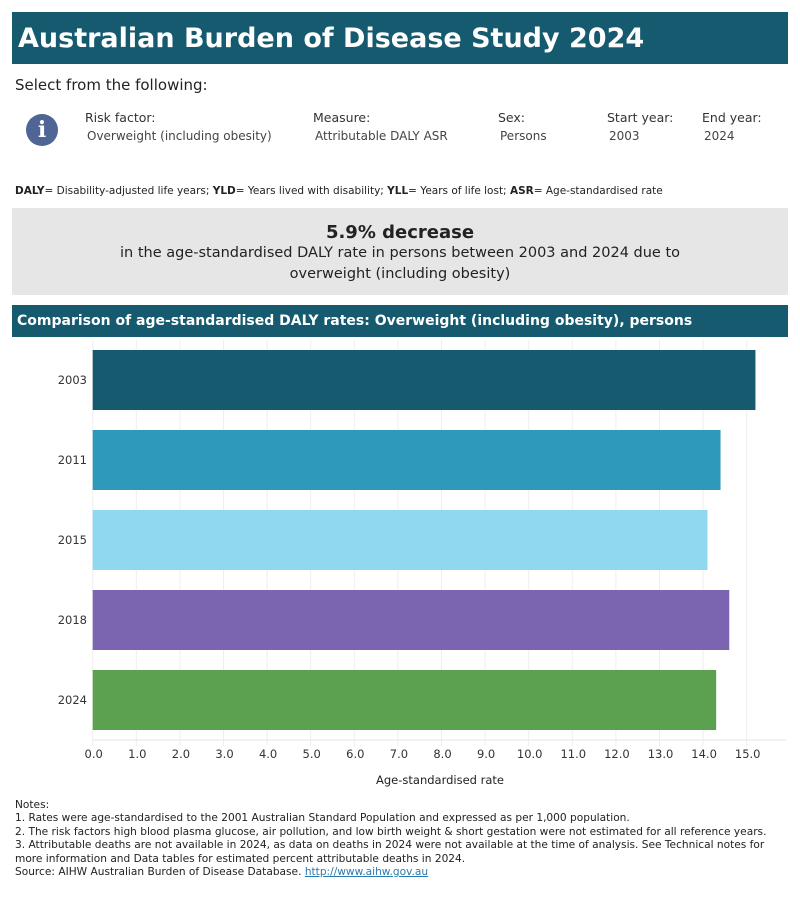  Describe the element at coordinates (311, 191) in the screenshot. I see `abbr-def: = Years lived with disability;` at that location.